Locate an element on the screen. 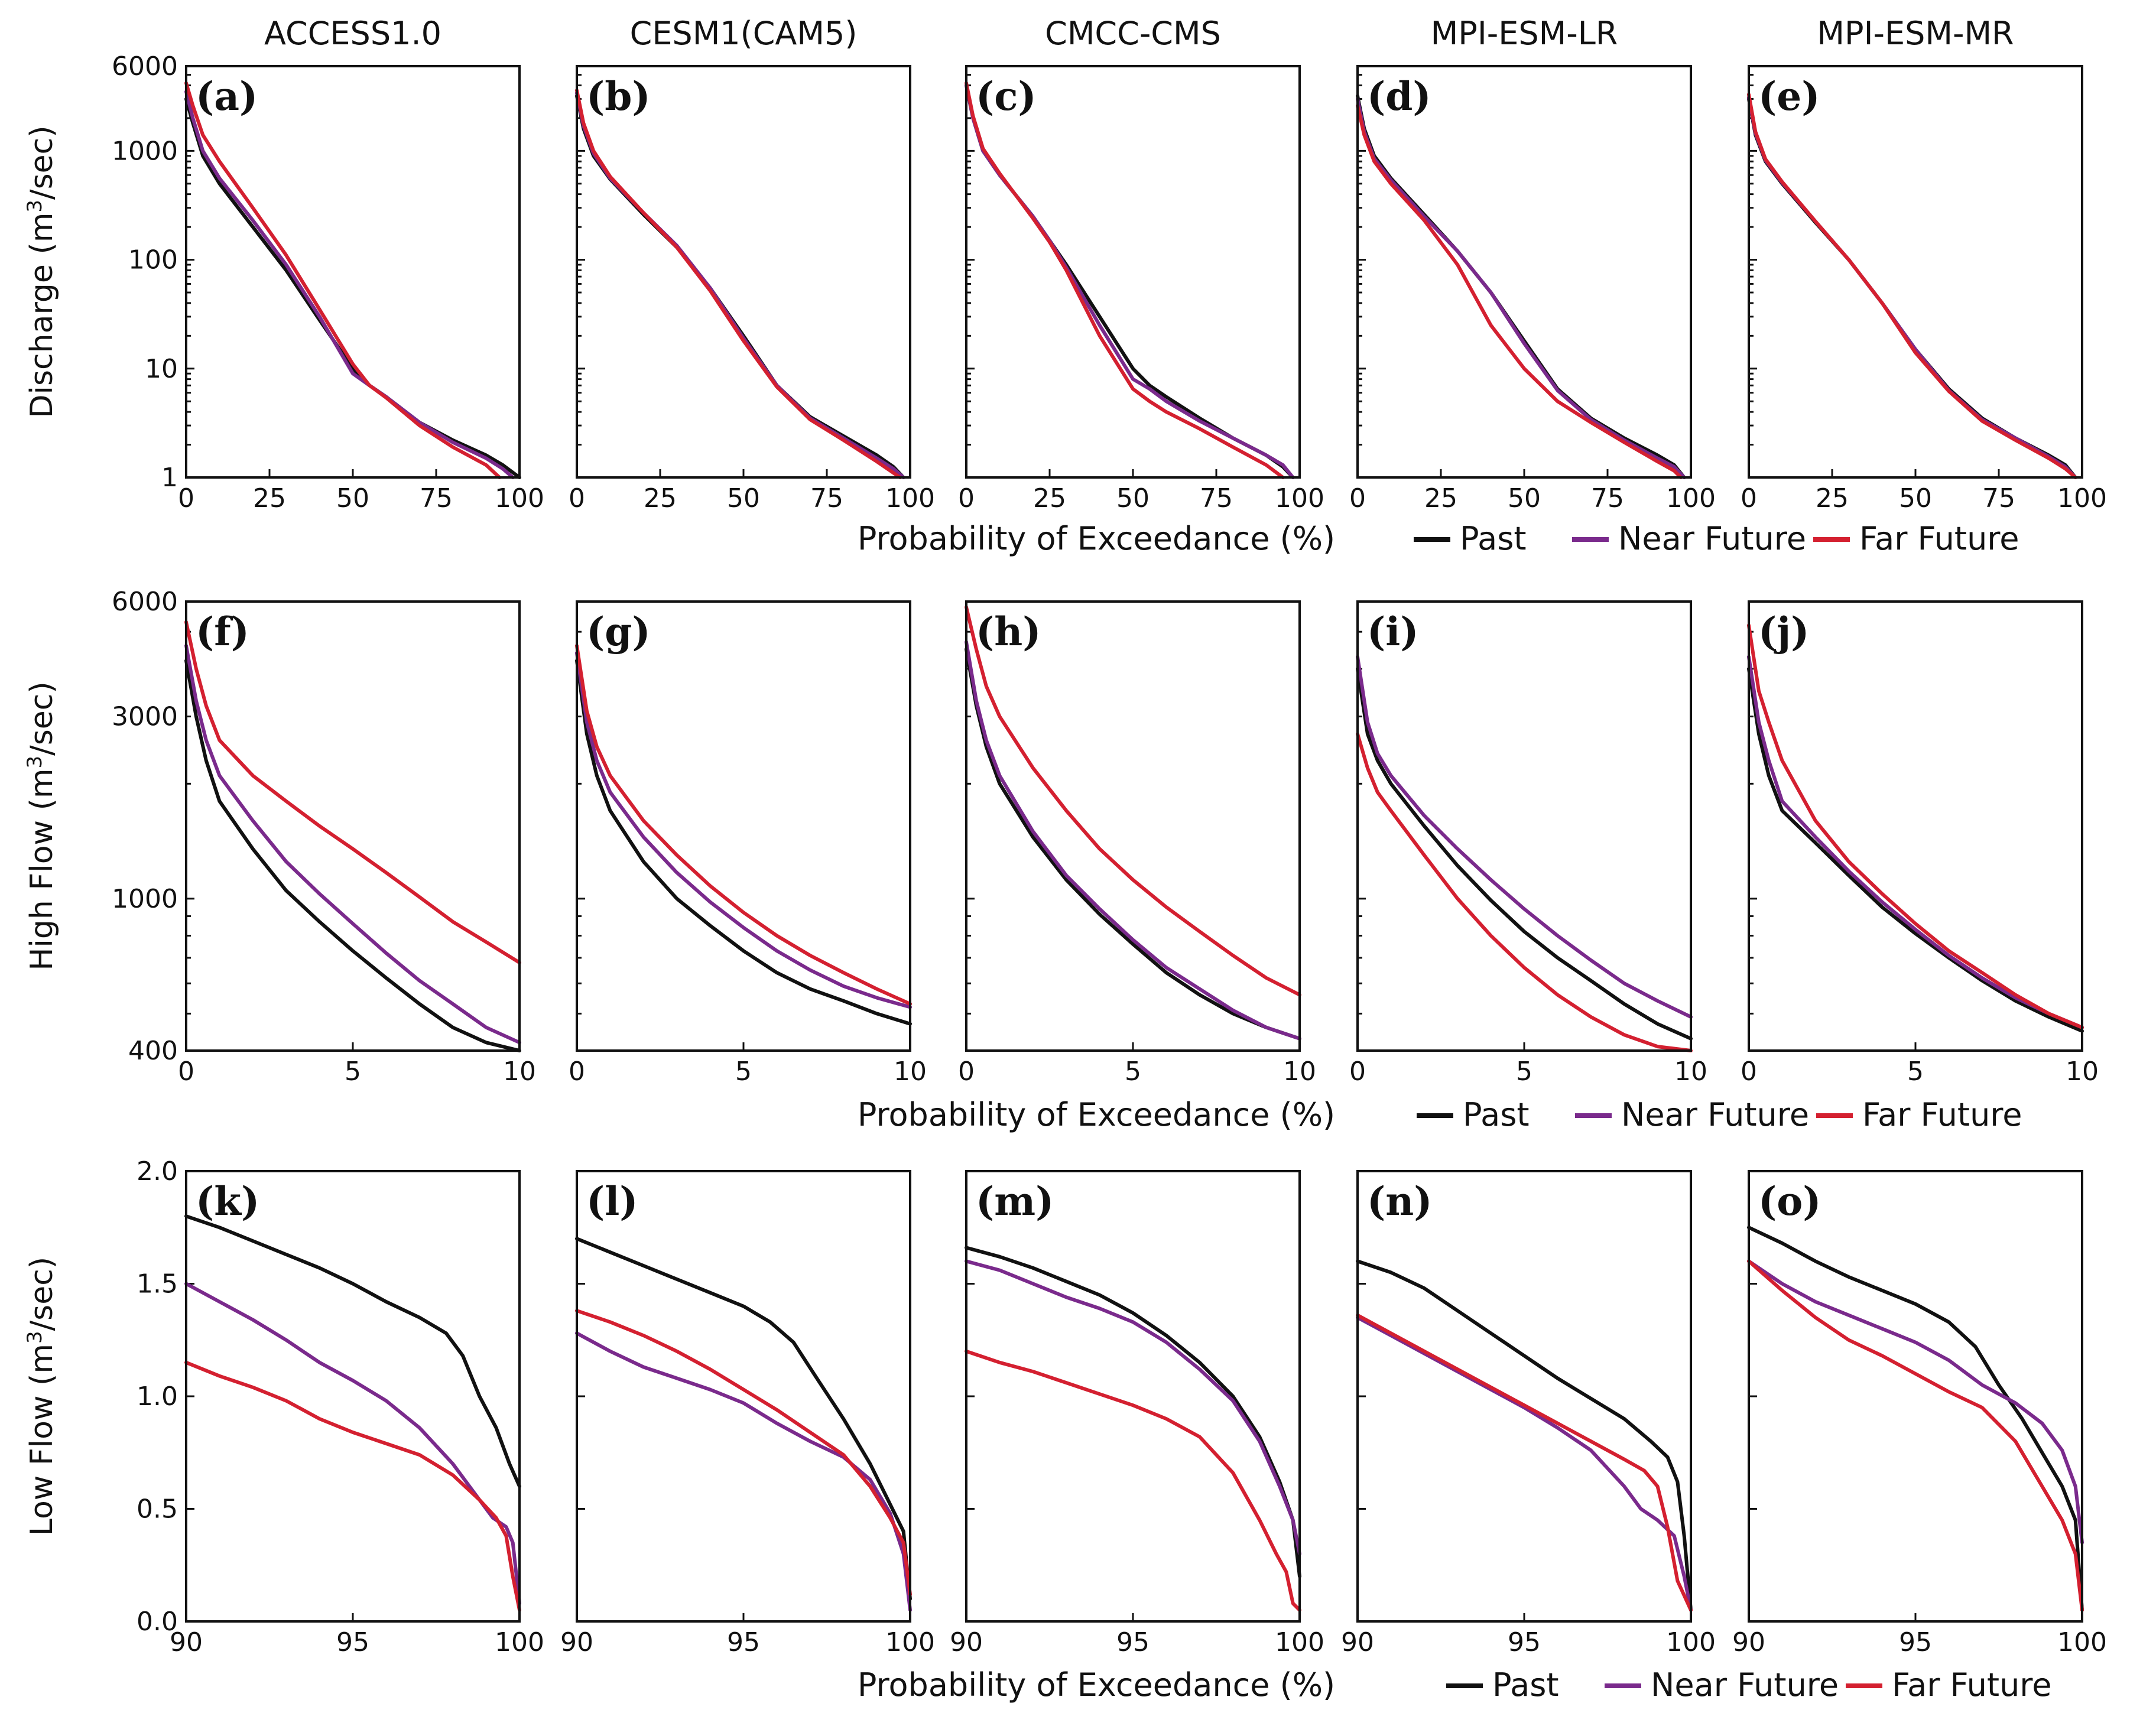 The image size is (2156, 1713). y-tick-label: 0.5 is located at coordinates (158, 1509).